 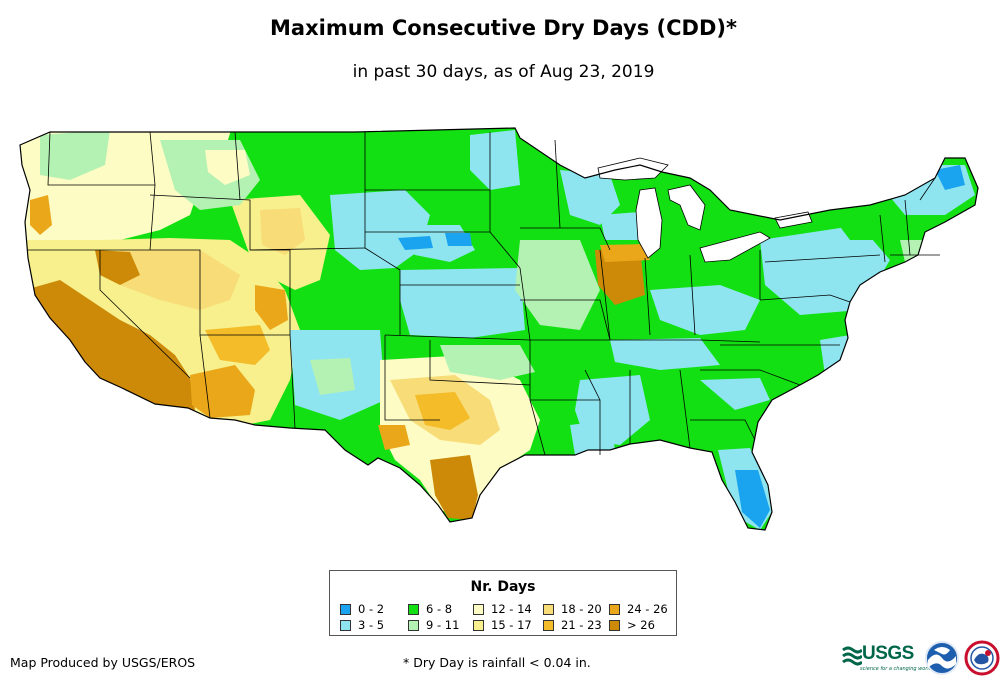 I want to click on map-title: Maximum Consecutive Dry Days (CDD)*, so click(x=503, y=28).